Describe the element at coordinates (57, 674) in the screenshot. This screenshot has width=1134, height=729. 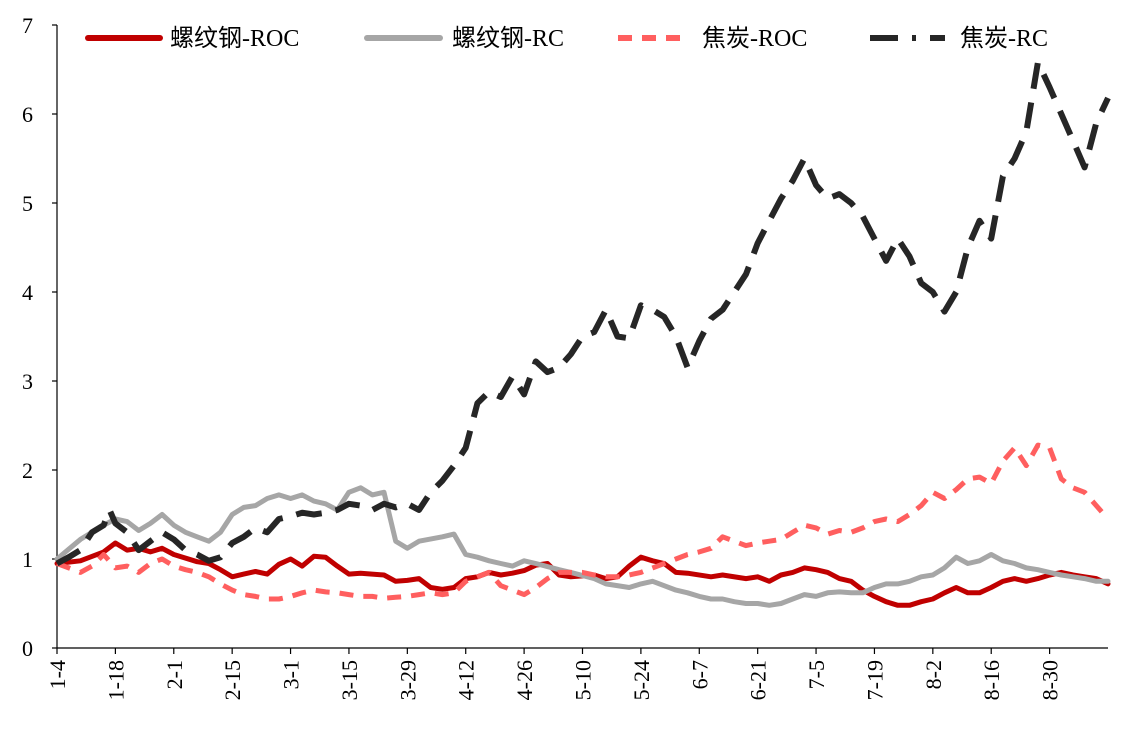
I see `x-tick-label: 1-4` at that location.